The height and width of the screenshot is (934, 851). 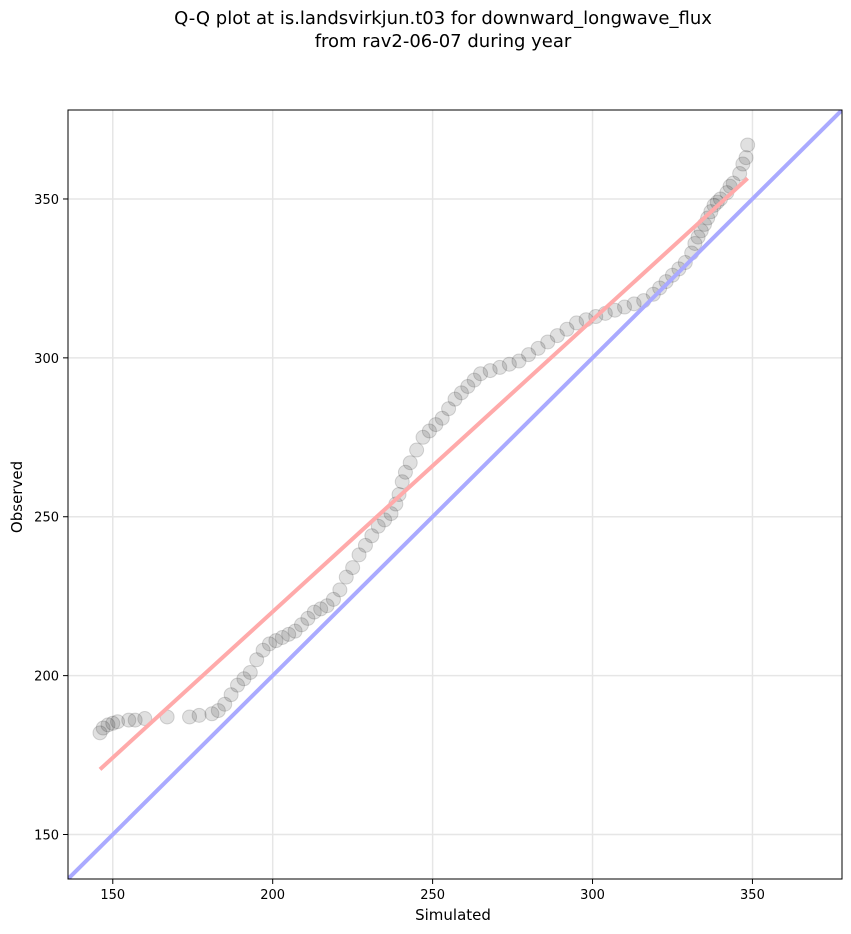 I want to click on y-tick-label: 150, so click(x=46, y=836).